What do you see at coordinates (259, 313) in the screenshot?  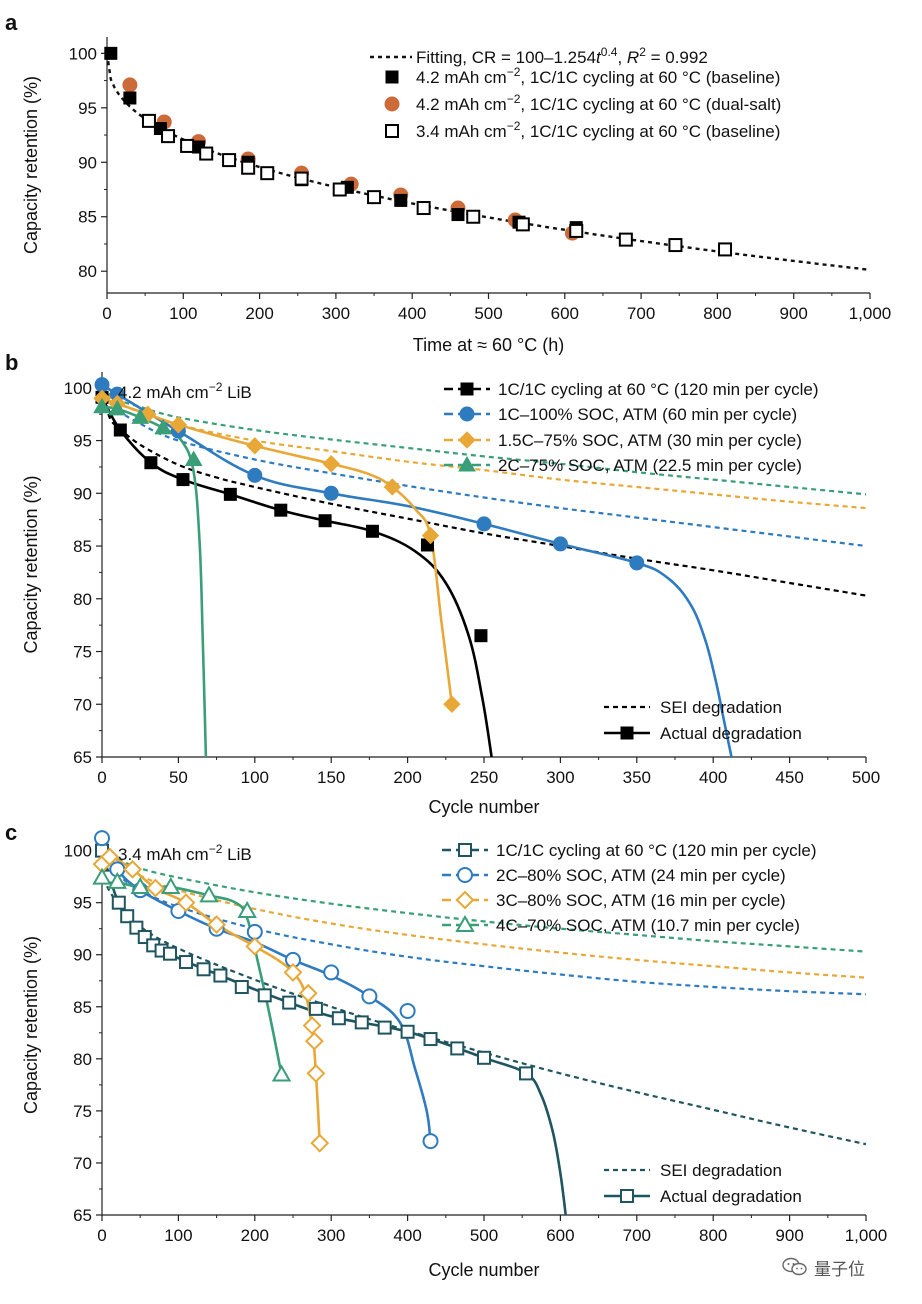 I see `x-tick-label: 200` at bounding box center [259, 313].